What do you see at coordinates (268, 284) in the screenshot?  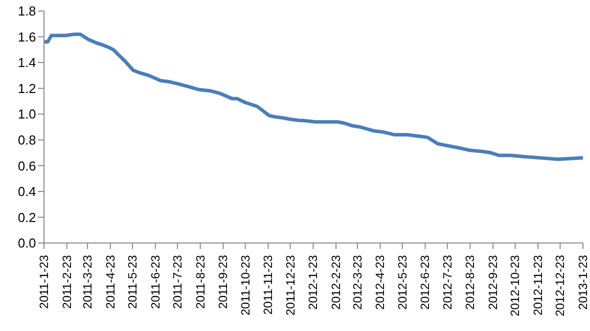 I see `x-tick-label: 2011-11-23` at bounding box center [268, 284].